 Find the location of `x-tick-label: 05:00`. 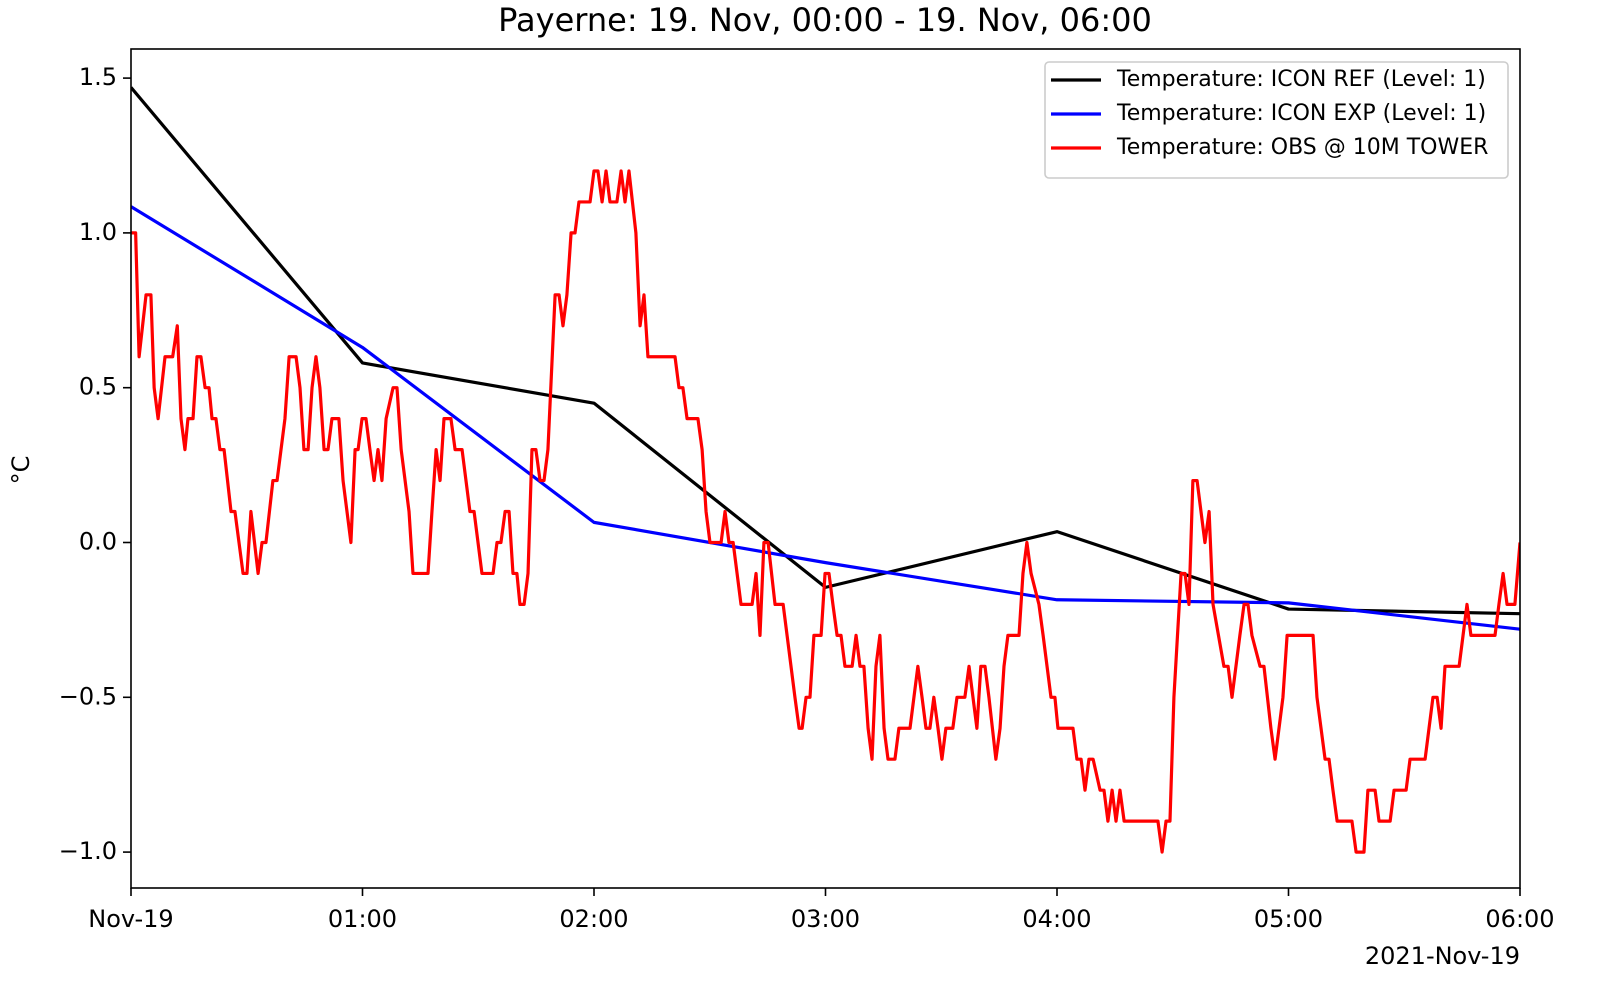

x-tick-label: 05:00 is located at coordinates (1288, 919).